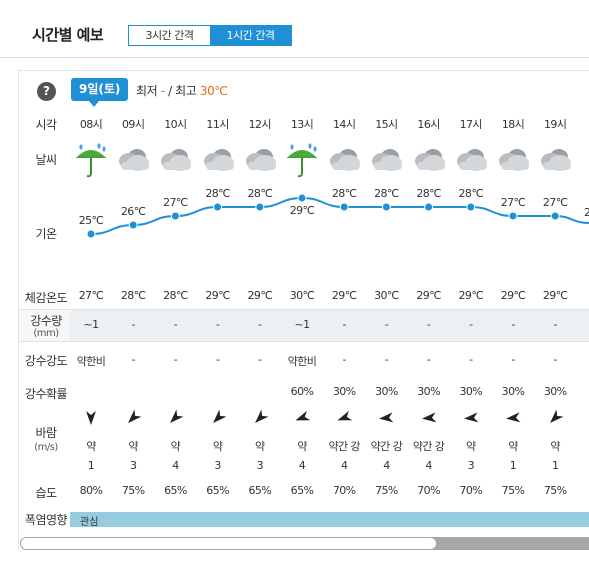  Describe the element at coordinates (260, 124) in the screenshot. I see `hour-time: 12시` at that location.